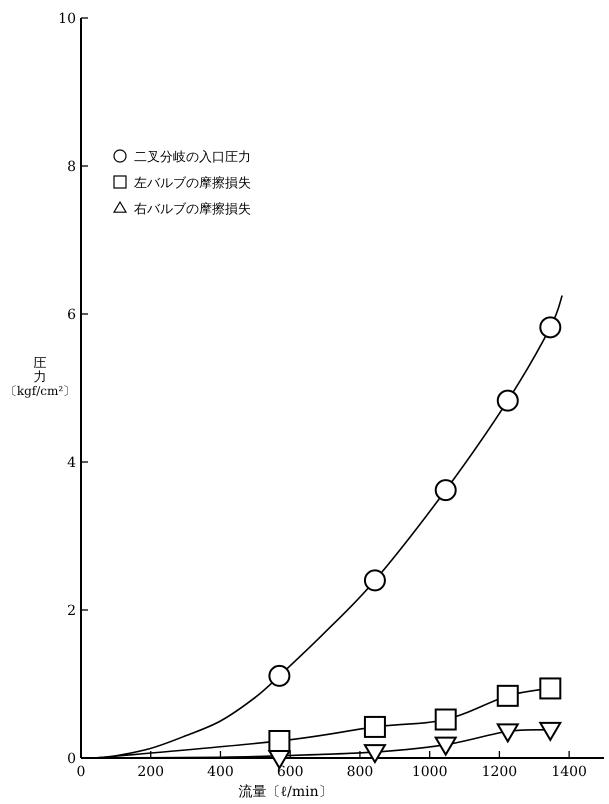 This screenshot has width=609, height=804. I want to click on x-tick-label: 600, so click(290, 772).